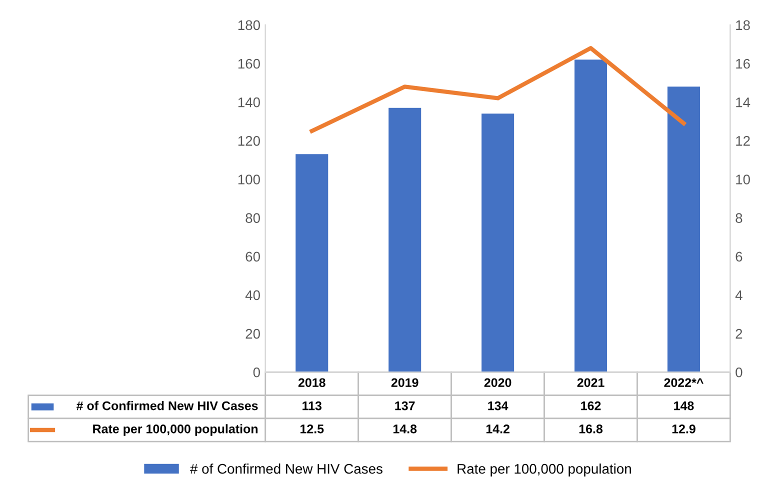 The height and width of the screenshot is (489, 776). Describe the element at coordinates (256, 372) in the screenshot. I see `y-tick-label: 0` at that location.